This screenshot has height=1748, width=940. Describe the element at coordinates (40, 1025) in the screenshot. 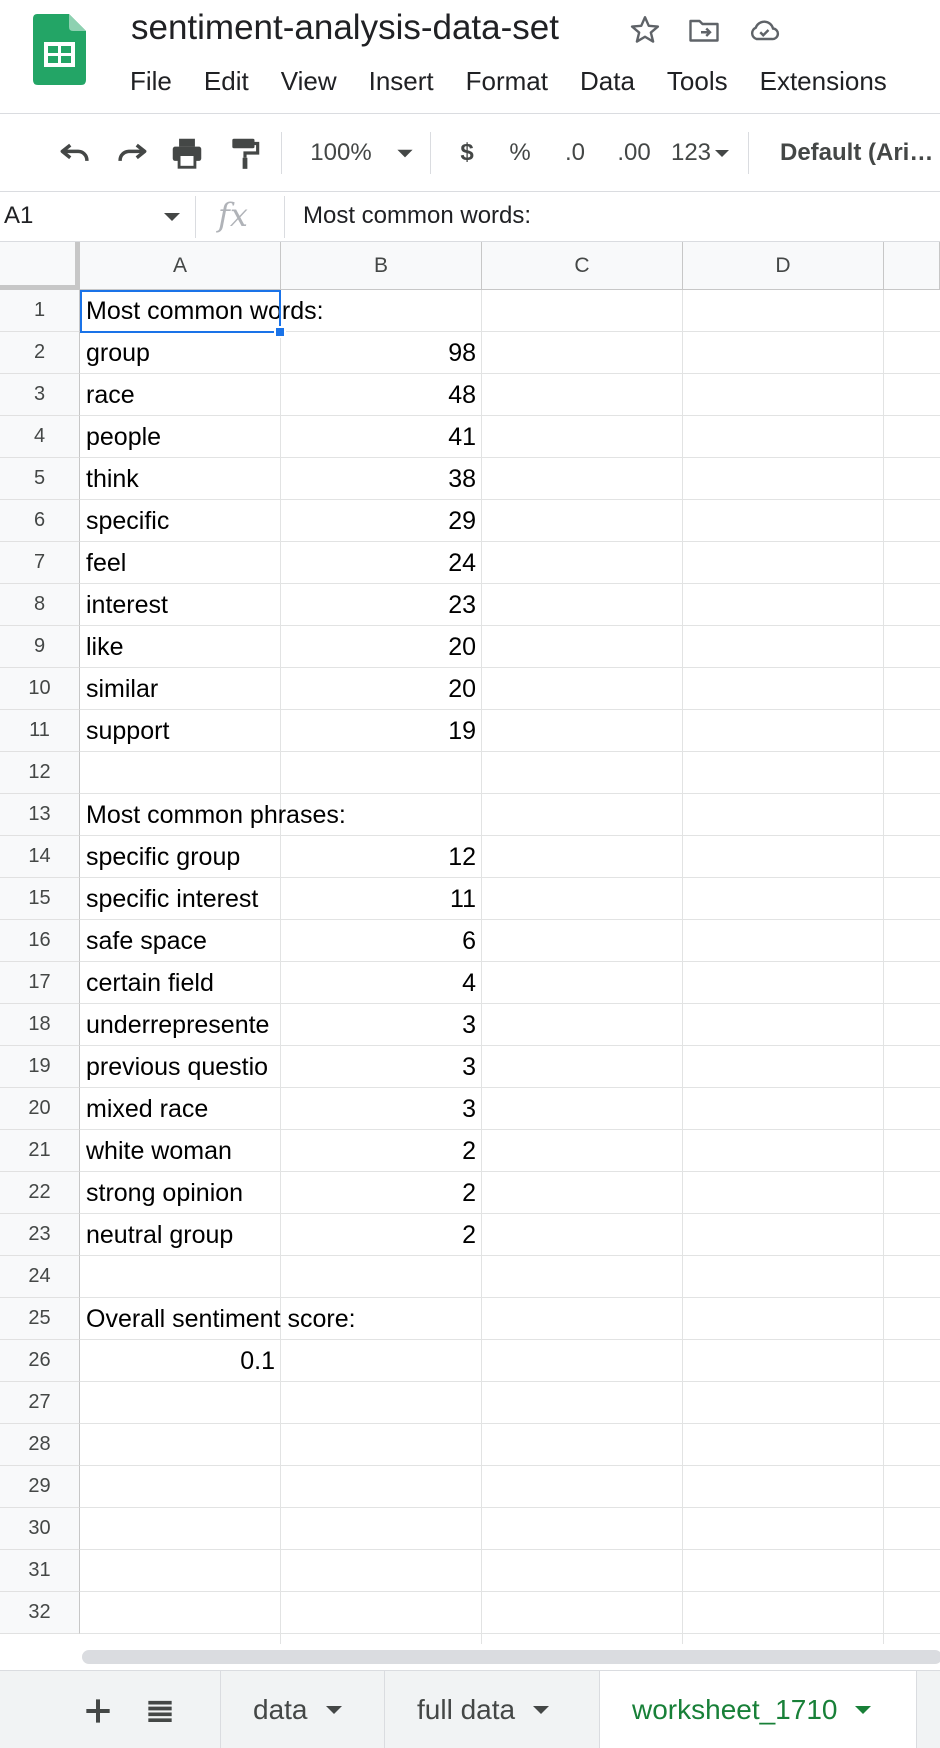

I see `row-header-18: 18` at that location.